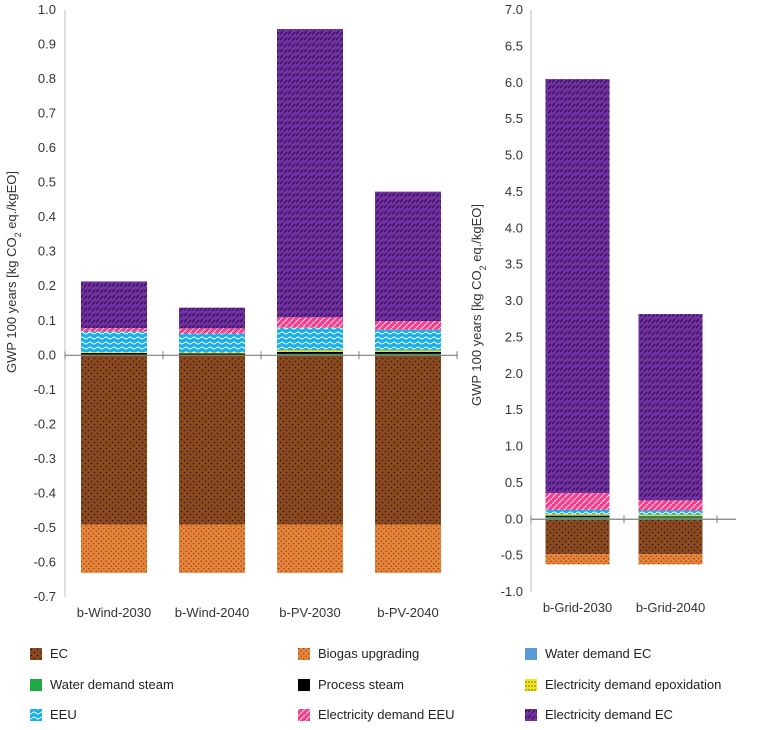 The width and height of the screenshot is (765, 730). I want to click on y-tick-label: -0.7, so click(45, 596).